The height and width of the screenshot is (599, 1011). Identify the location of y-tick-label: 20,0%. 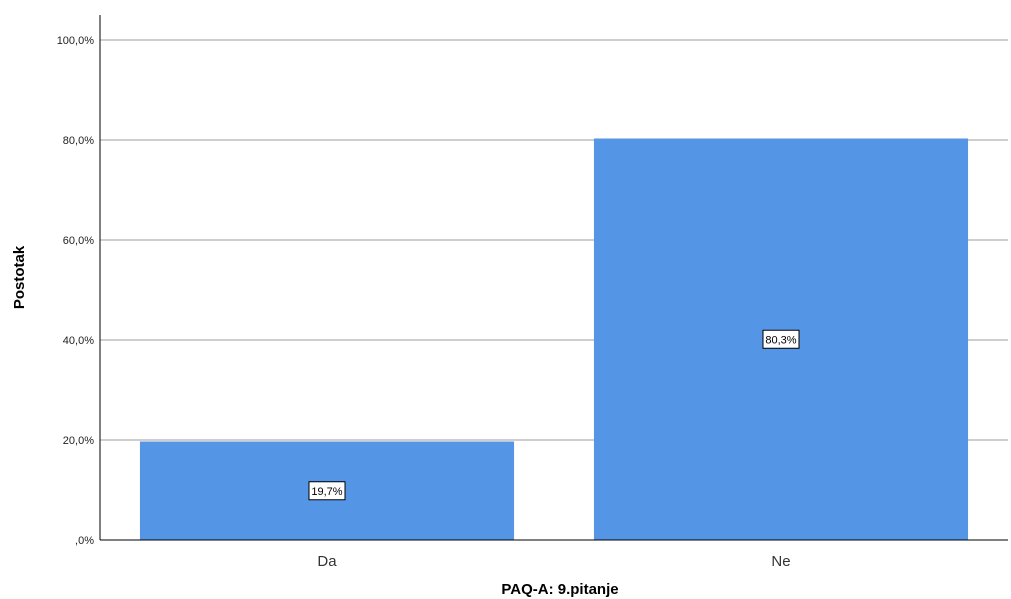
(78, 441).